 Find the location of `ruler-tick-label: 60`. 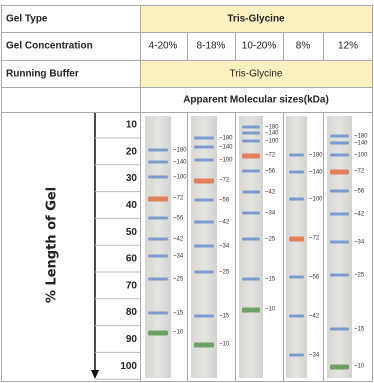

ruler-tick-label: 60 is located at coordinates (132, 259).